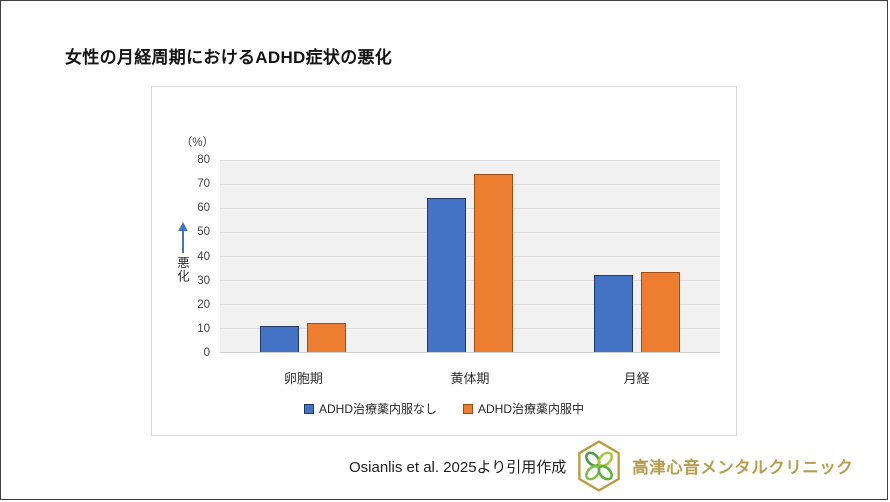  Describe the element at coordinates (280, 338) in the screenshot. I see `bar-series1-cat1` at that location.